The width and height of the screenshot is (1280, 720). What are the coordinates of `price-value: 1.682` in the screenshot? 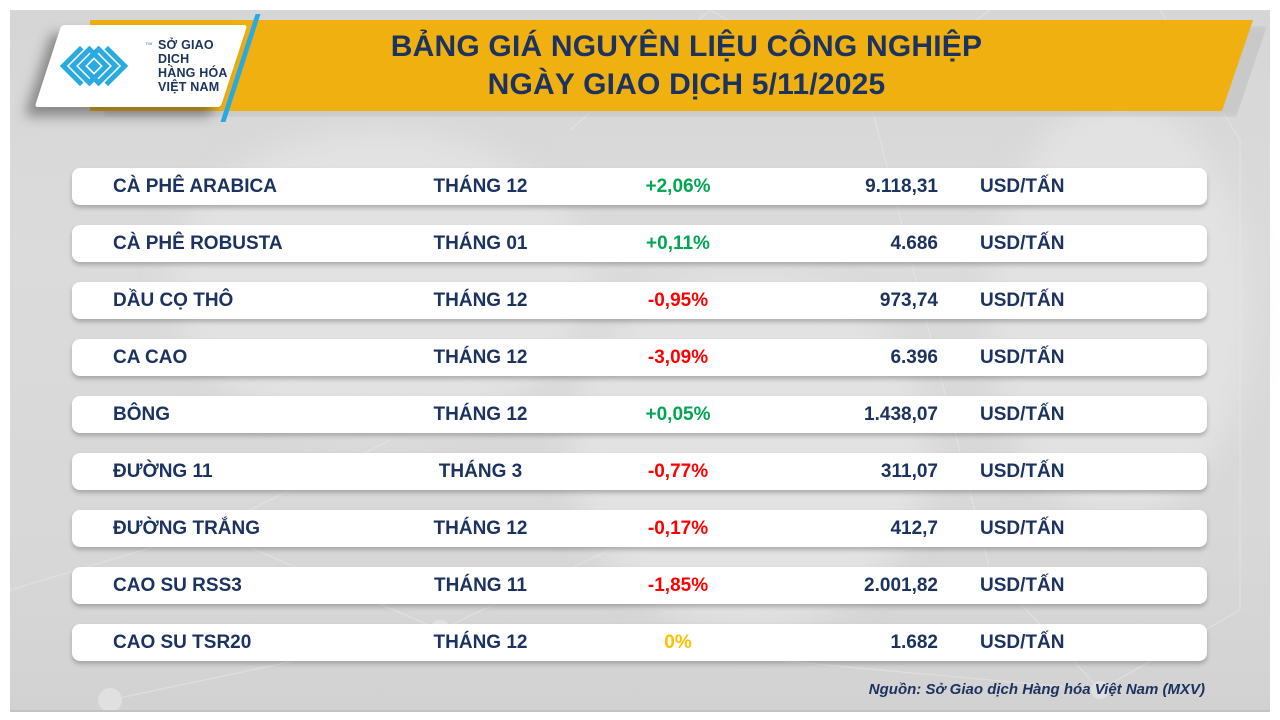 It's located at (914, 642).